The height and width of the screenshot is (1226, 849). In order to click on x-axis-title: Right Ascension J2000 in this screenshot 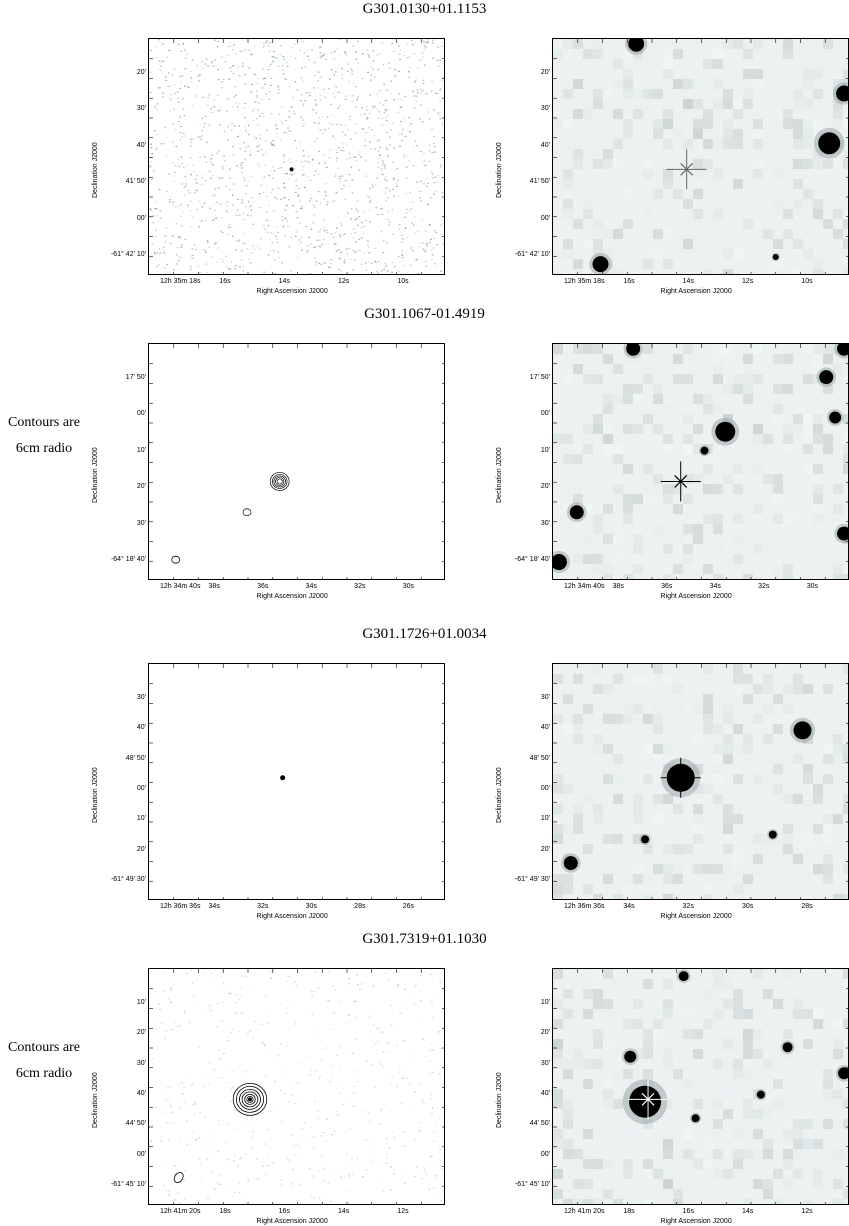, I will do `click(292, 596)`.